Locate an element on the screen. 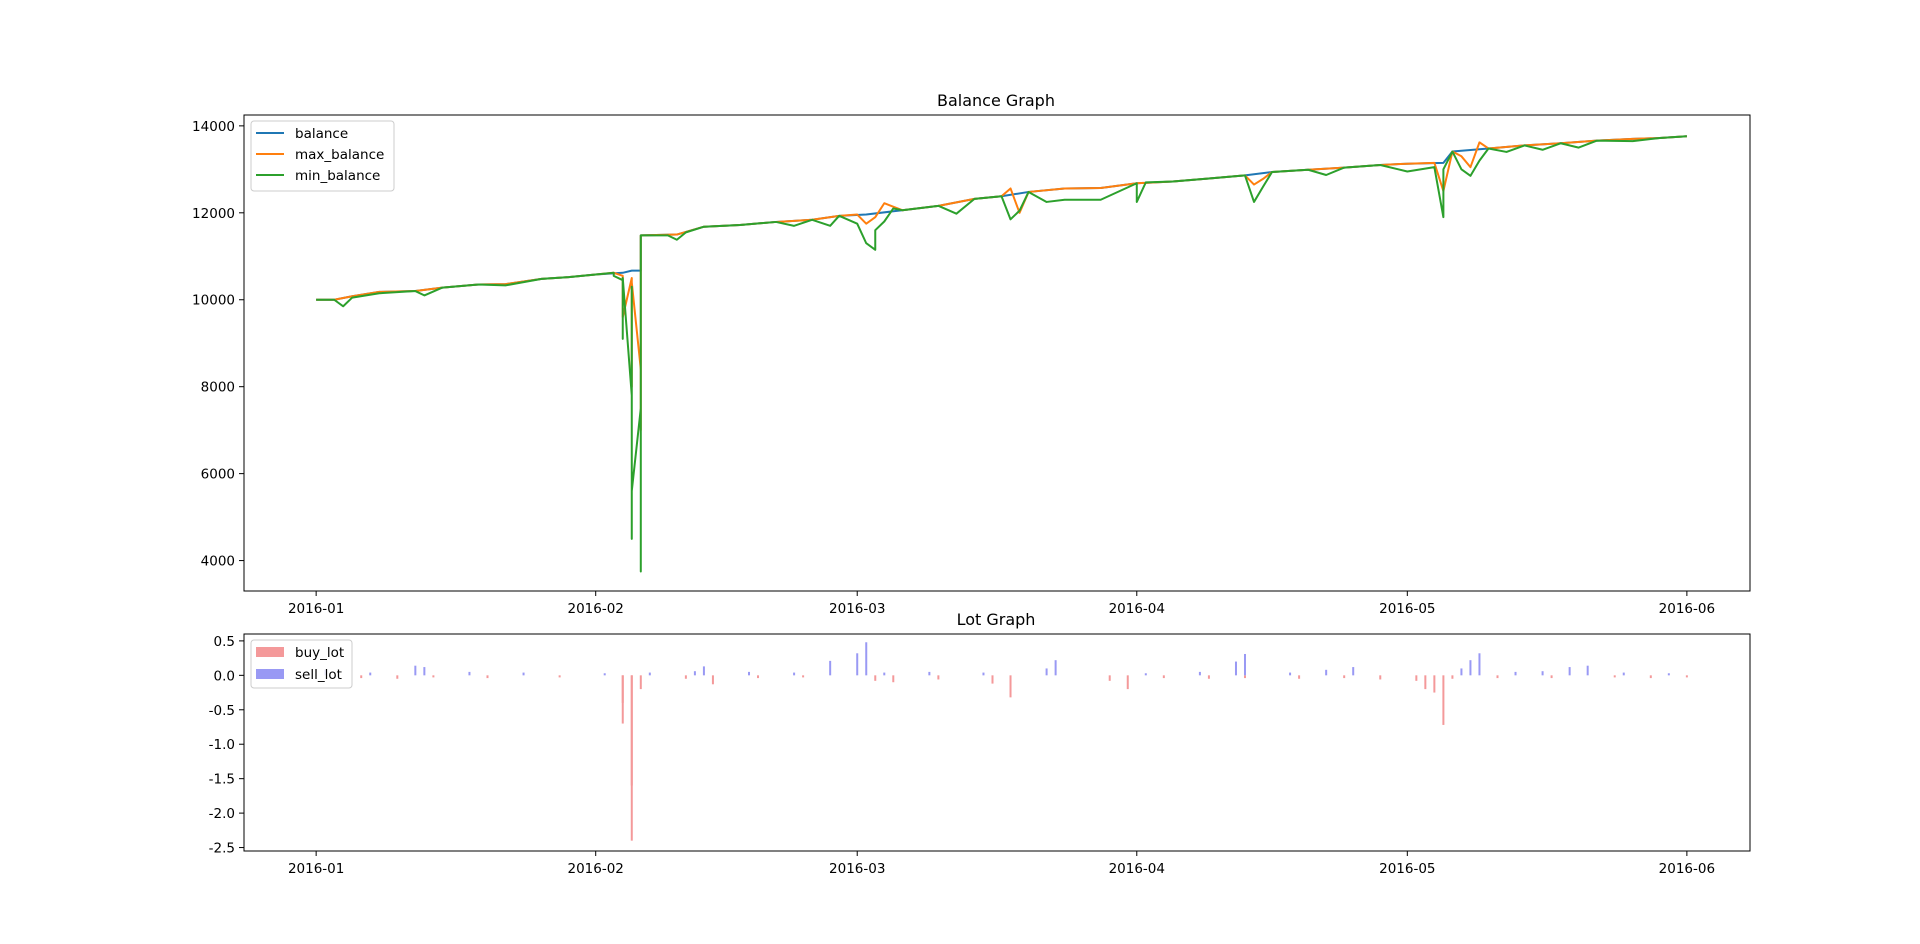 The width and height of the screenshot is (1920, 944). y-tick-label: 0.0 is located at coordinates (224, 676).